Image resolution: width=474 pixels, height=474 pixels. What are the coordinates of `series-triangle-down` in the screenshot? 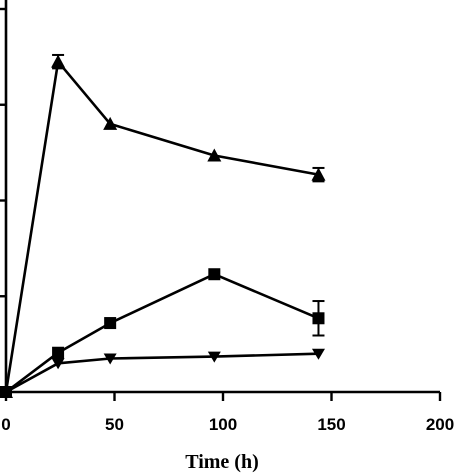 It's located at (162, 373).